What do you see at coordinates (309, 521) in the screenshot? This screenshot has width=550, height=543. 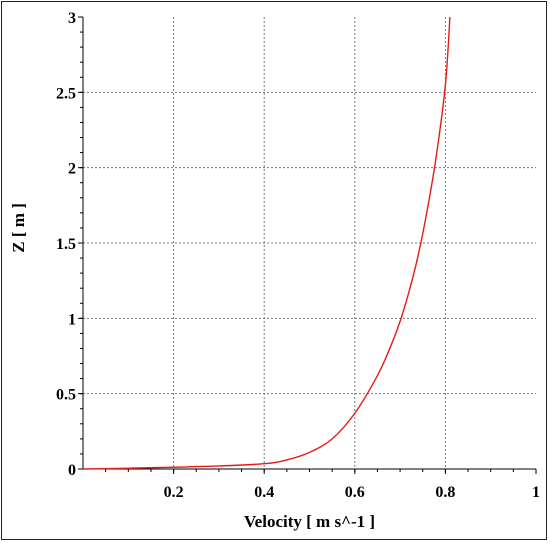 I see `x-axis-title: Velocity [ m s^-1 ]` at bounding box center [309, 521].